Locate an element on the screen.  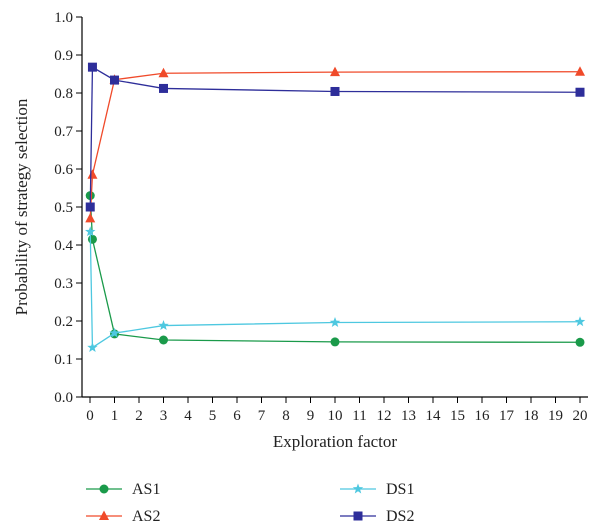
y-axis: 0.0 0.1 0.2 0.3 0.4 0.5 0.6 0.7 0.8 0.9 1.0 is located at coordinates (68, 208).